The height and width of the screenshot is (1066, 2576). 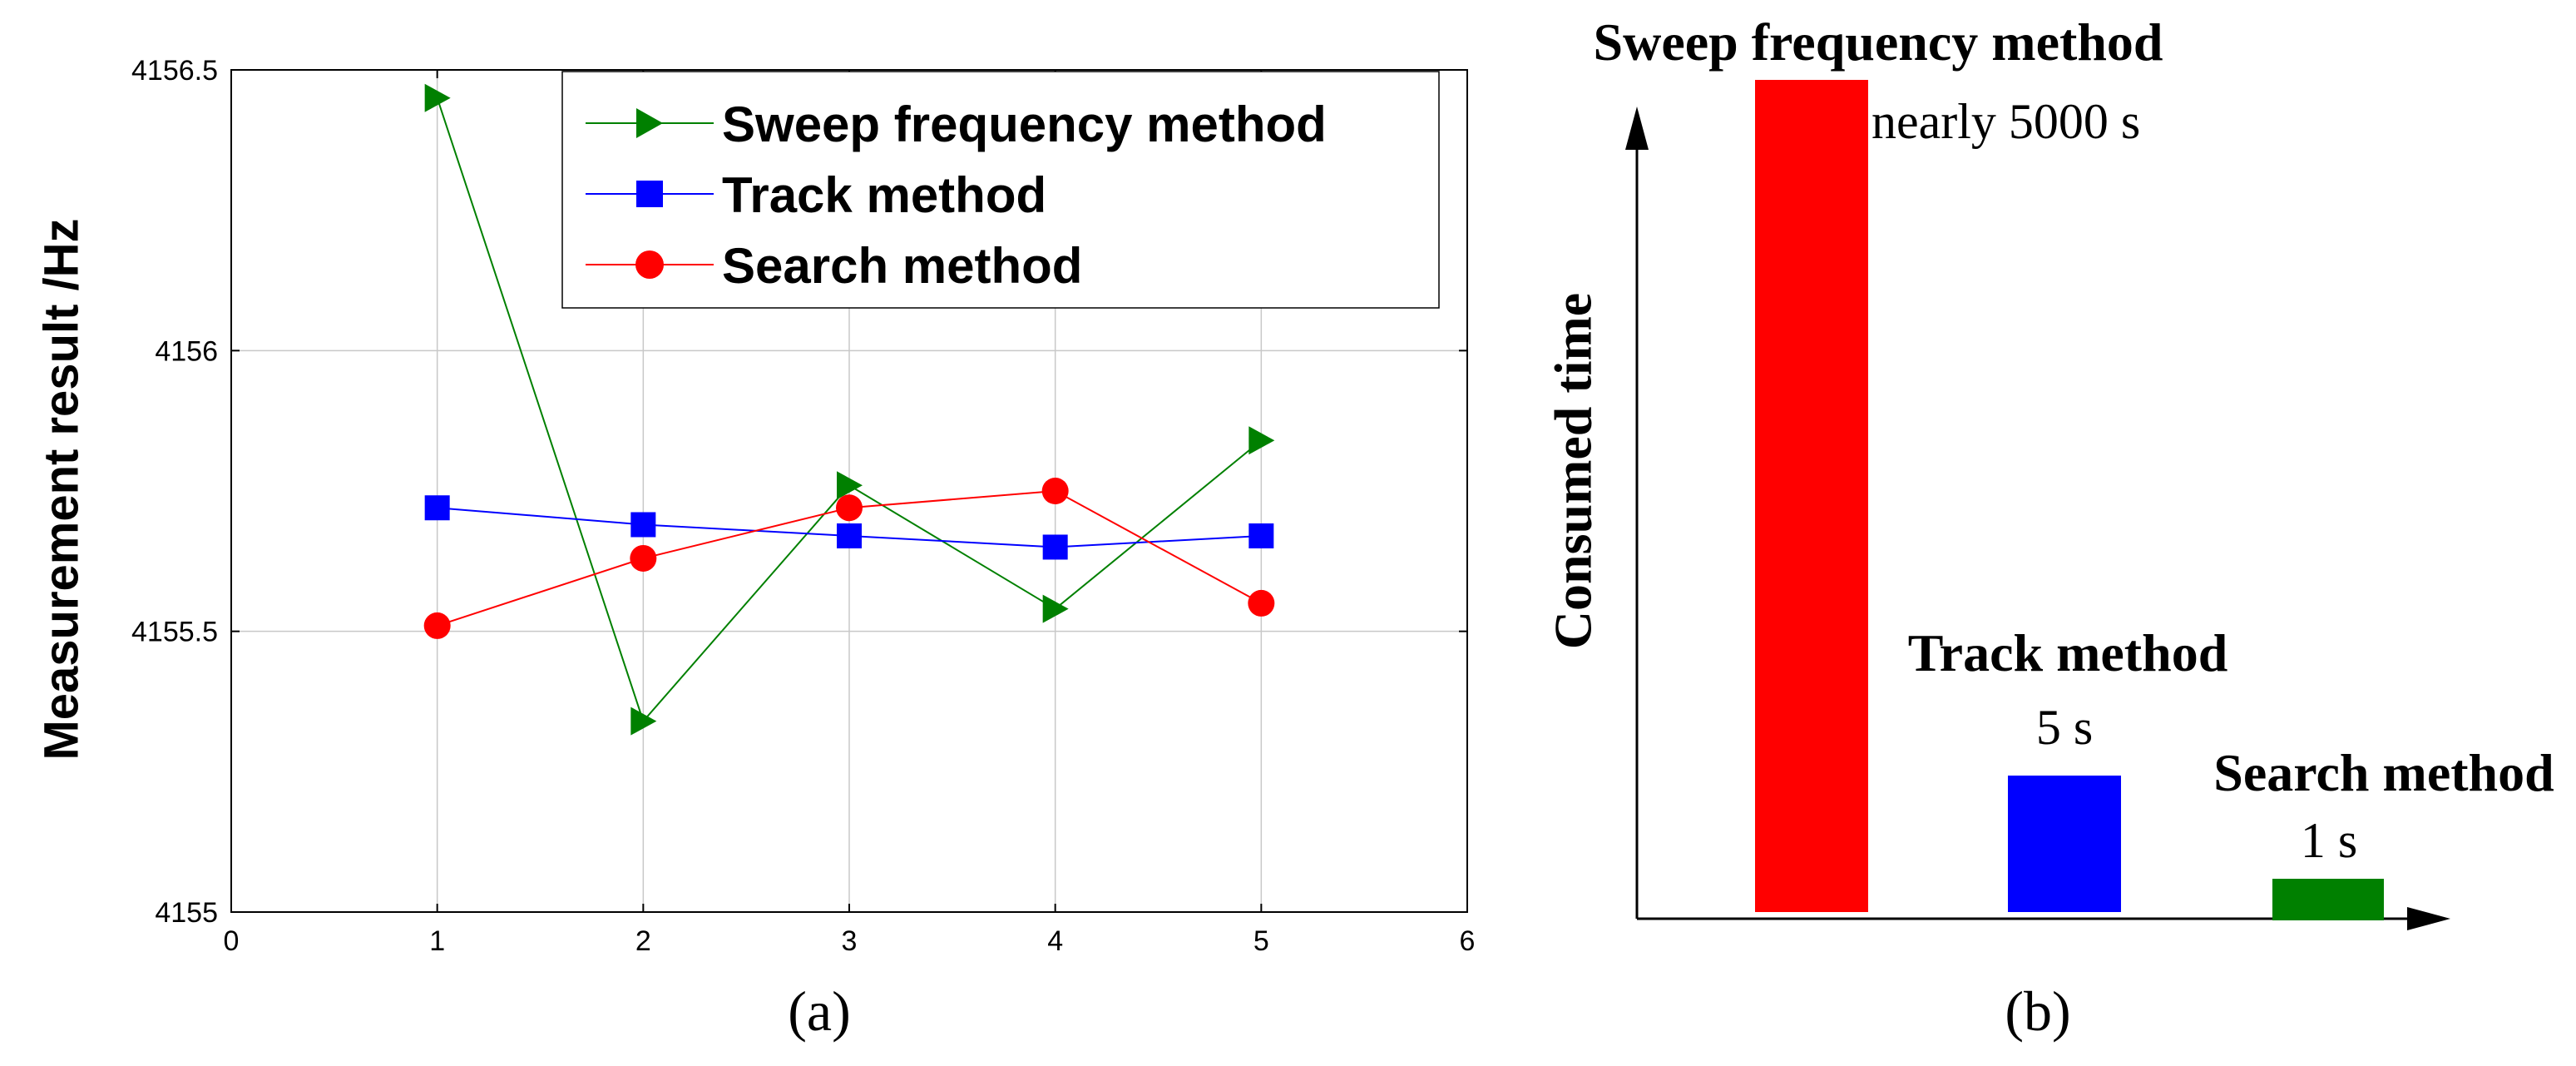 I want to click on y-axis-arrow, so click(x=1637, y=129).